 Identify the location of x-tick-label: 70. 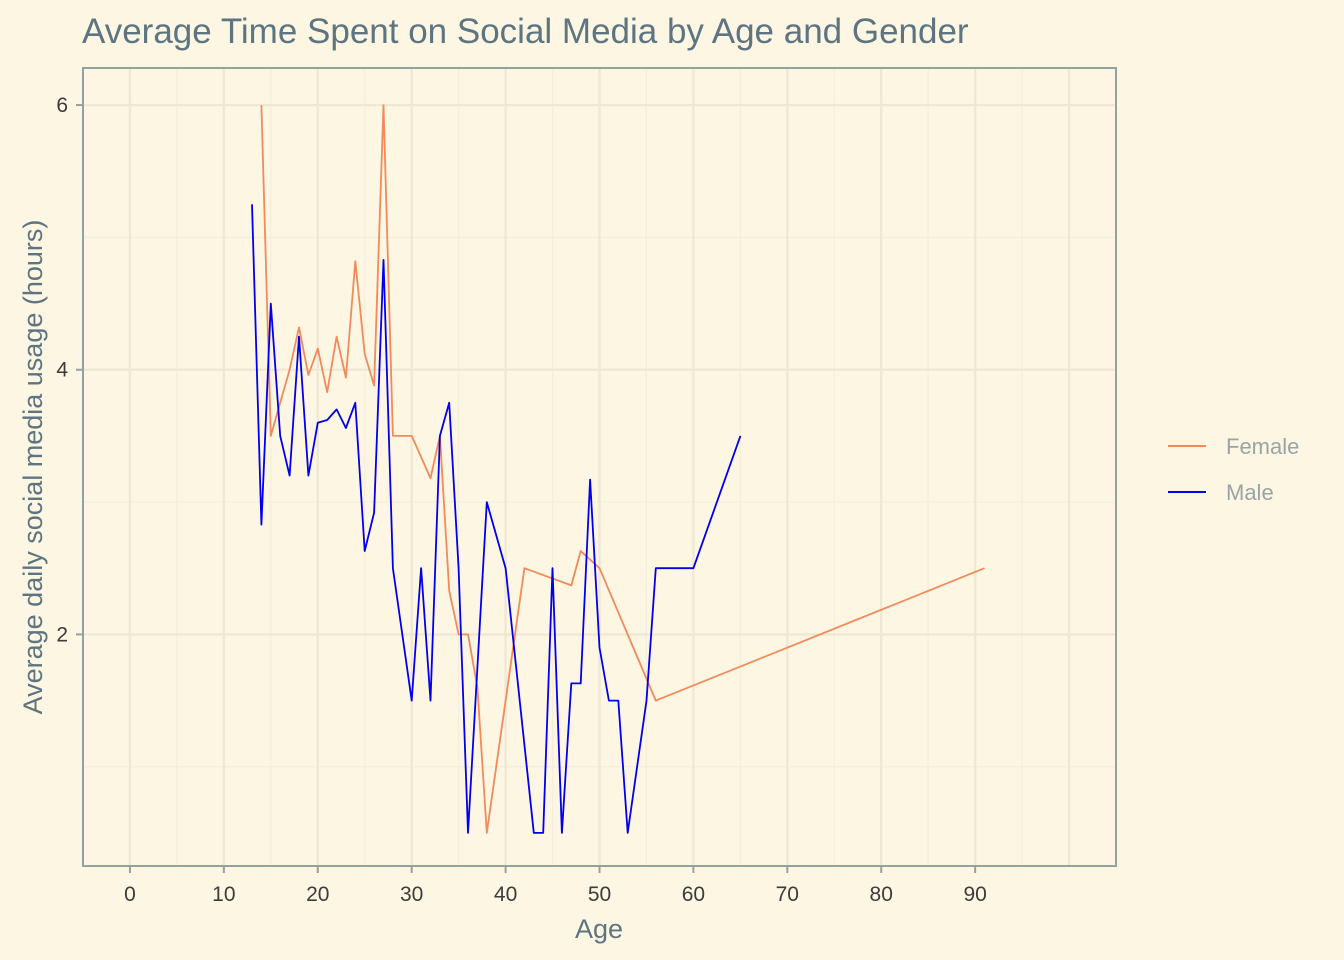
(787, 894).